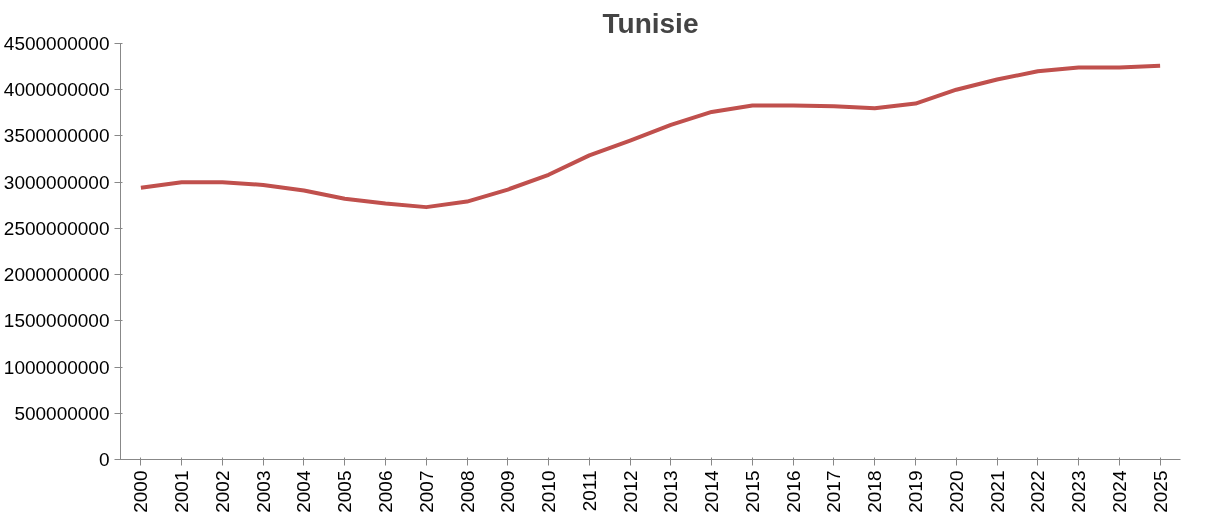 This screenshot has width=1208, height=522. What do you see at coordinates (589, 491) in the screenshot?
I see `x-tick-label: 2011` at bounding box center [589, 491].